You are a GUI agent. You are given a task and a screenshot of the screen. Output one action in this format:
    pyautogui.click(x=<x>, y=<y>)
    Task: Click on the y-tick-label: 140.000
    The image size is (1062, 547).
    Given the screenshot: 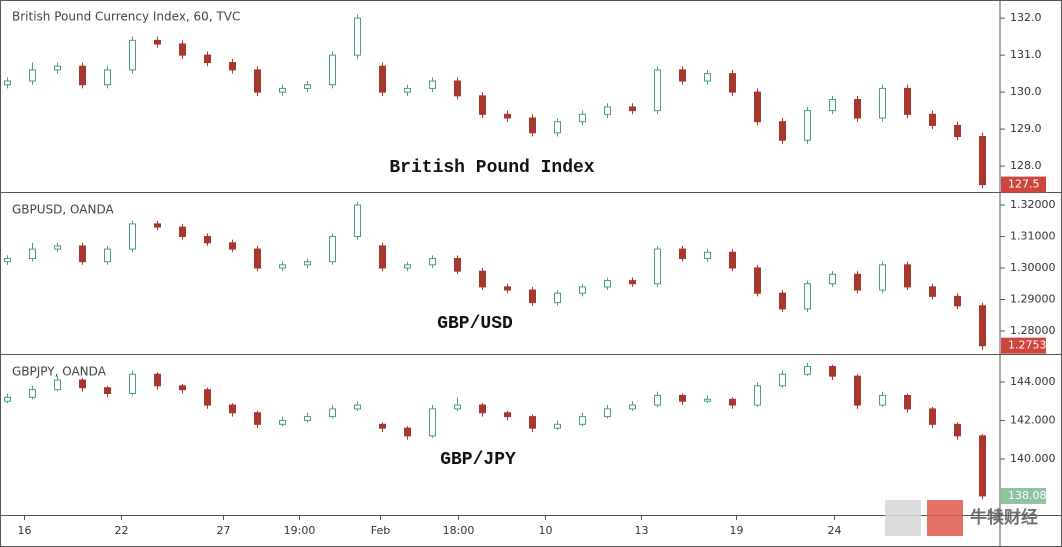 What is the action you would take?
    pyautogui.click(x=1033, y=458)
    